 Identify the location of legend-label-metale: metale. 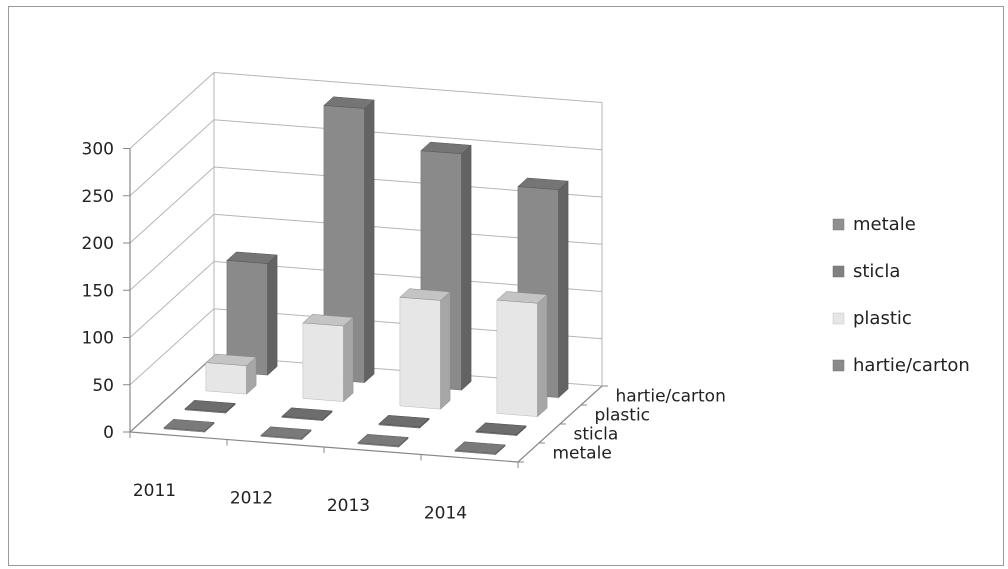
(884, 224).